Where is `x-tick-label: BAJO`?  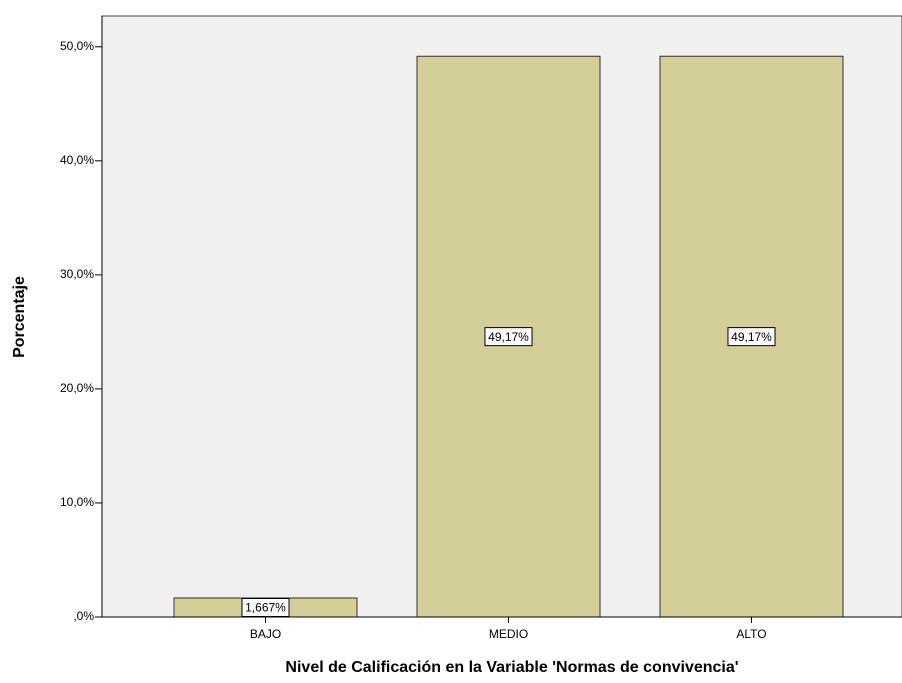 x-tick-label: BAJO is located at coordinates (265, 634).